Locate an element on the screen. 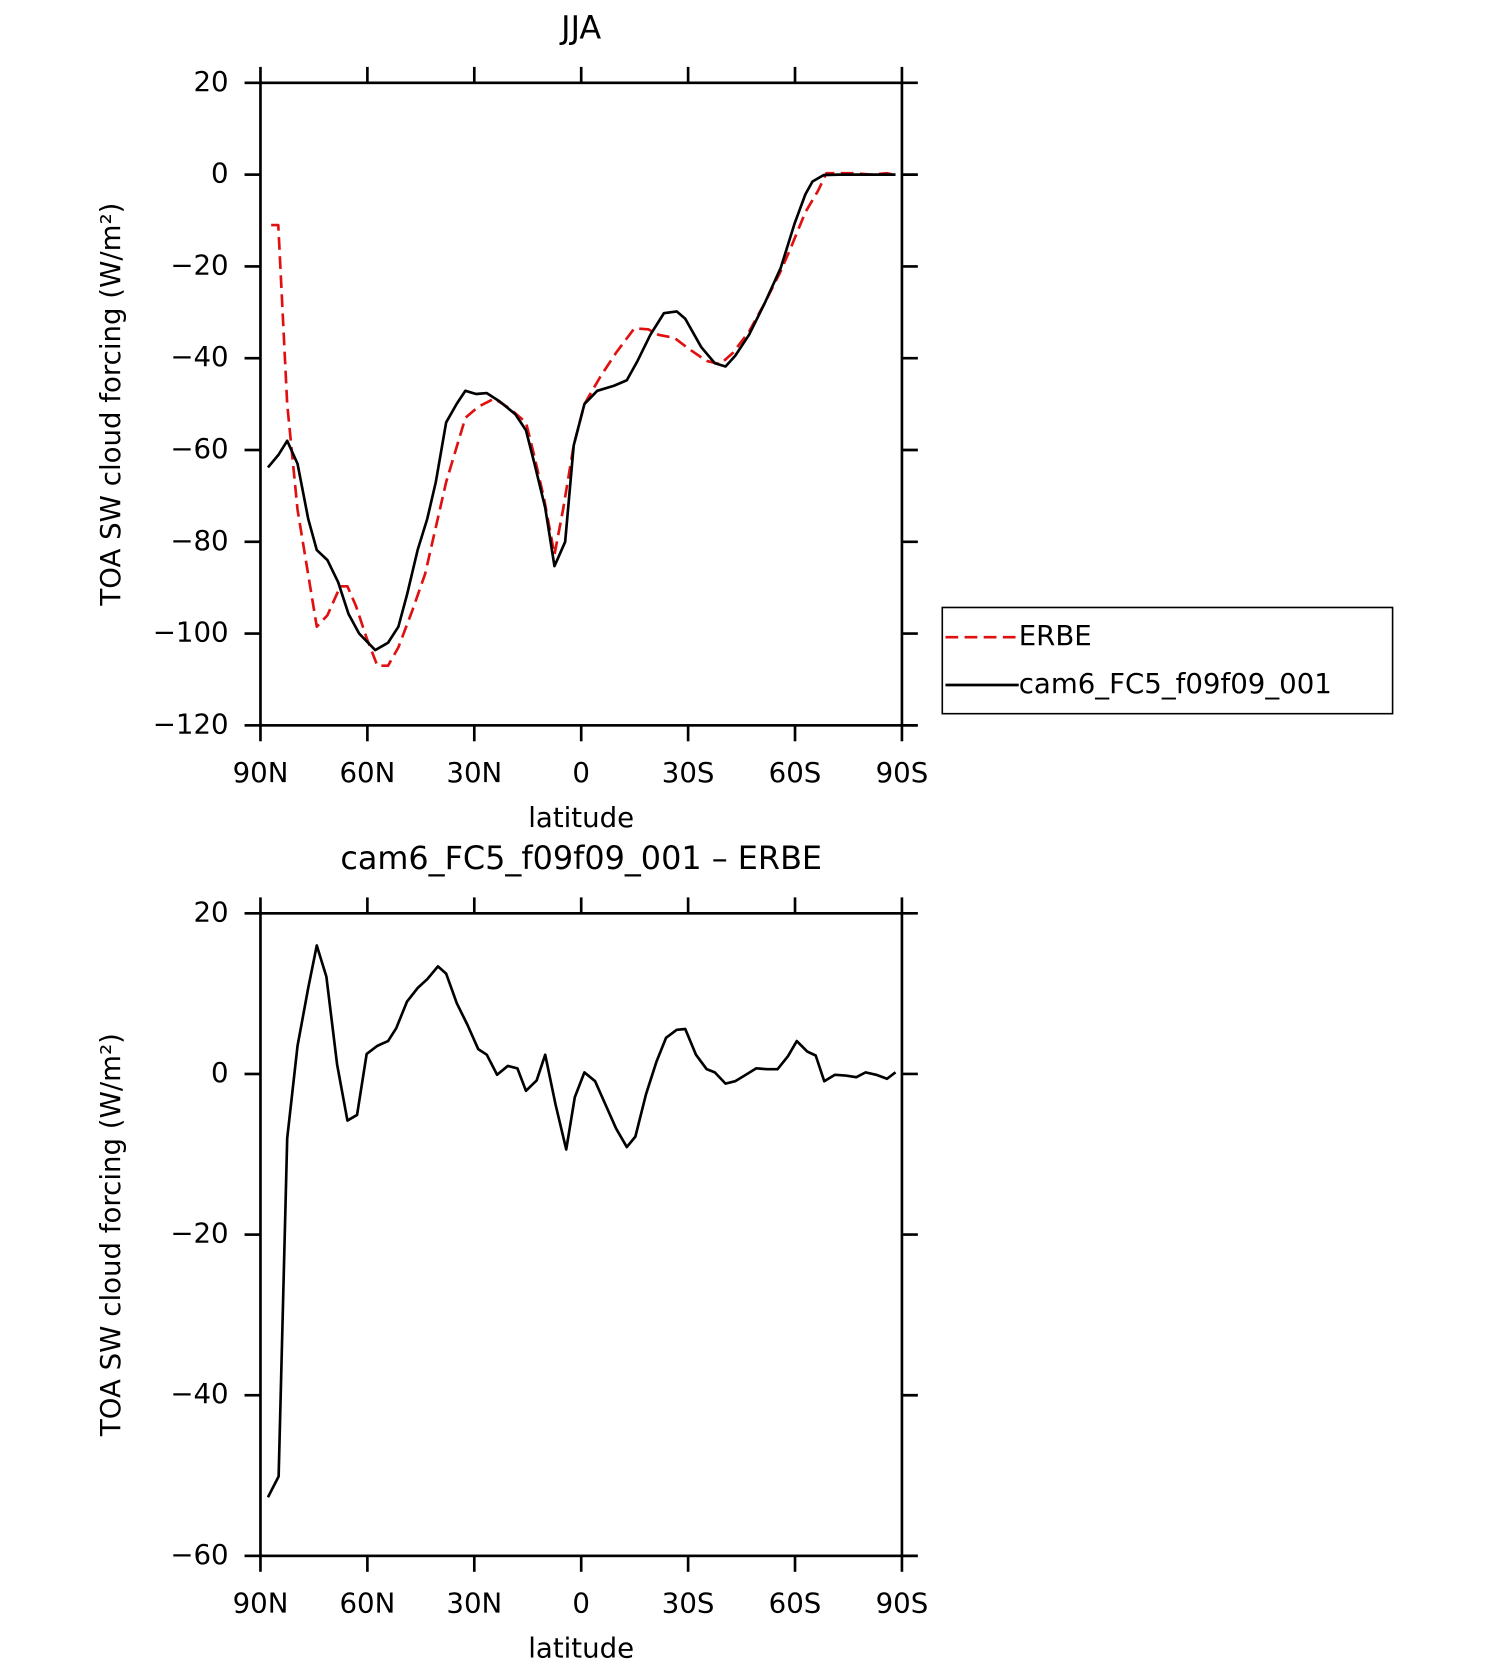  chart-title: JJA is located at coordinates (580, 28).